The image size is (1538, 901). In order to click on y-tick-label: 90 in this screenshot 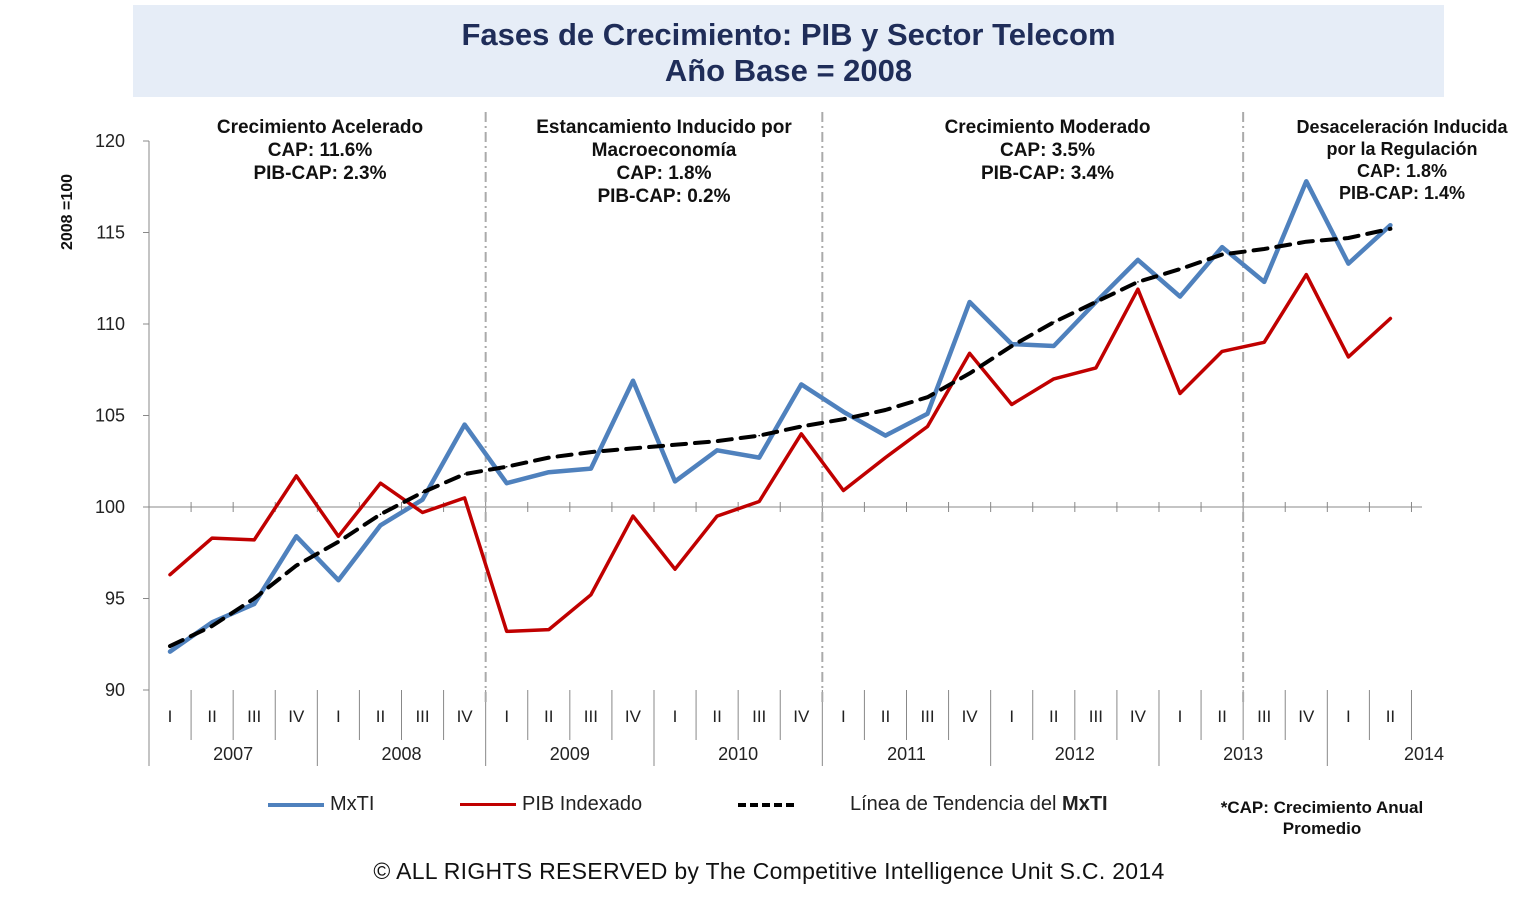, I will do `click(115, 690)`.